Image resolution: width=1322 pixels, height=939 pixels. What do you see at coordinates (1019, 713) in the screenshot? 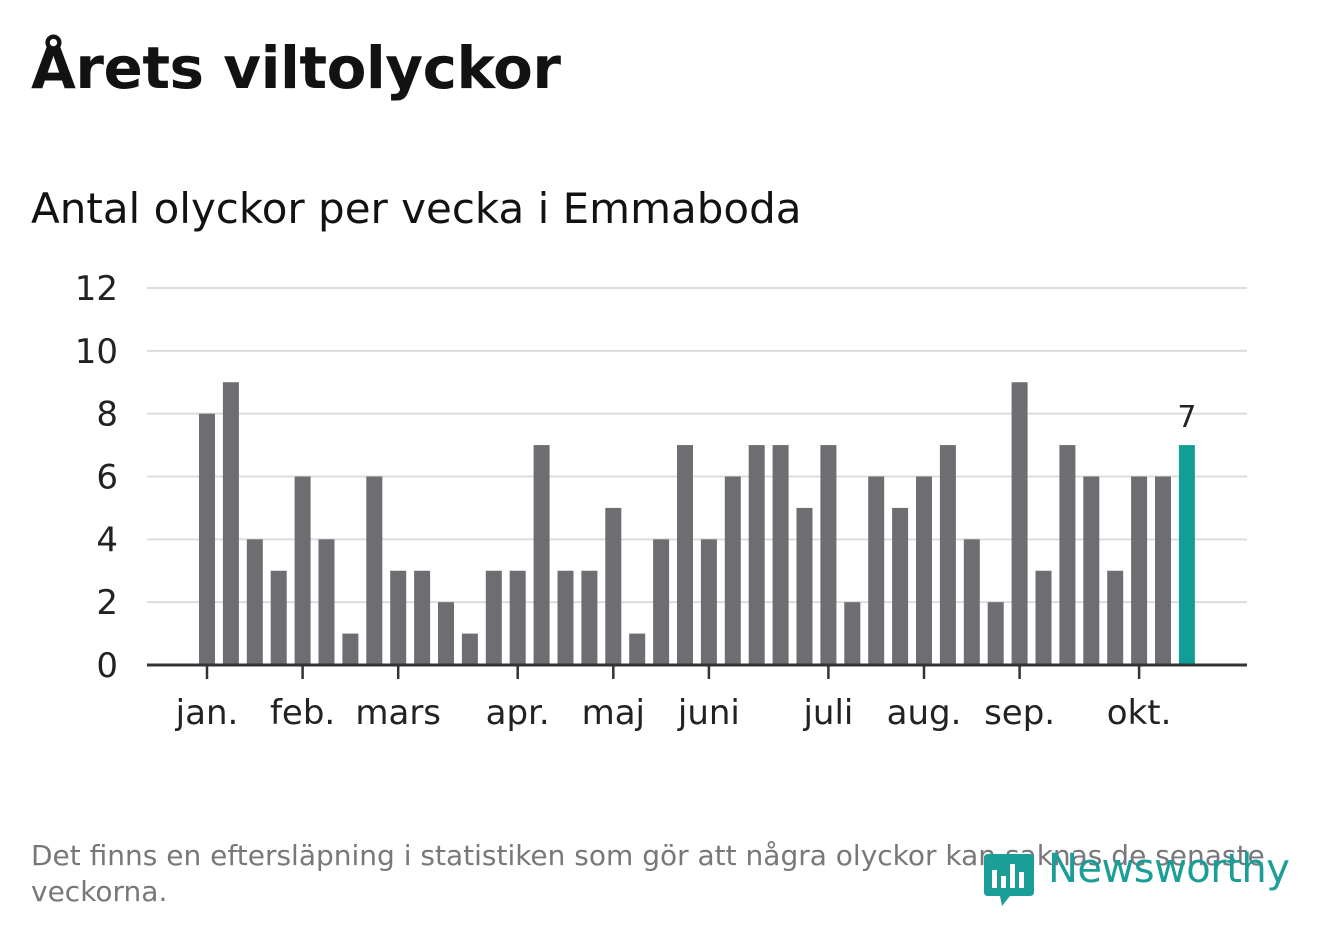
I see `x-tick-label: sep.` at bounding box center [1019, 713].